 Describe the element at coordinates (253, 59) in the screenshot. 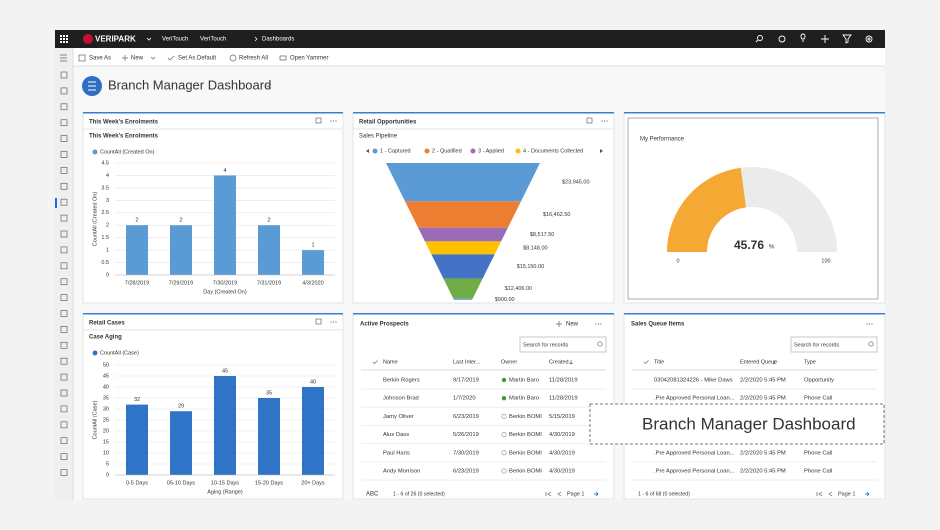

I see `command: Refresh All` at that location.